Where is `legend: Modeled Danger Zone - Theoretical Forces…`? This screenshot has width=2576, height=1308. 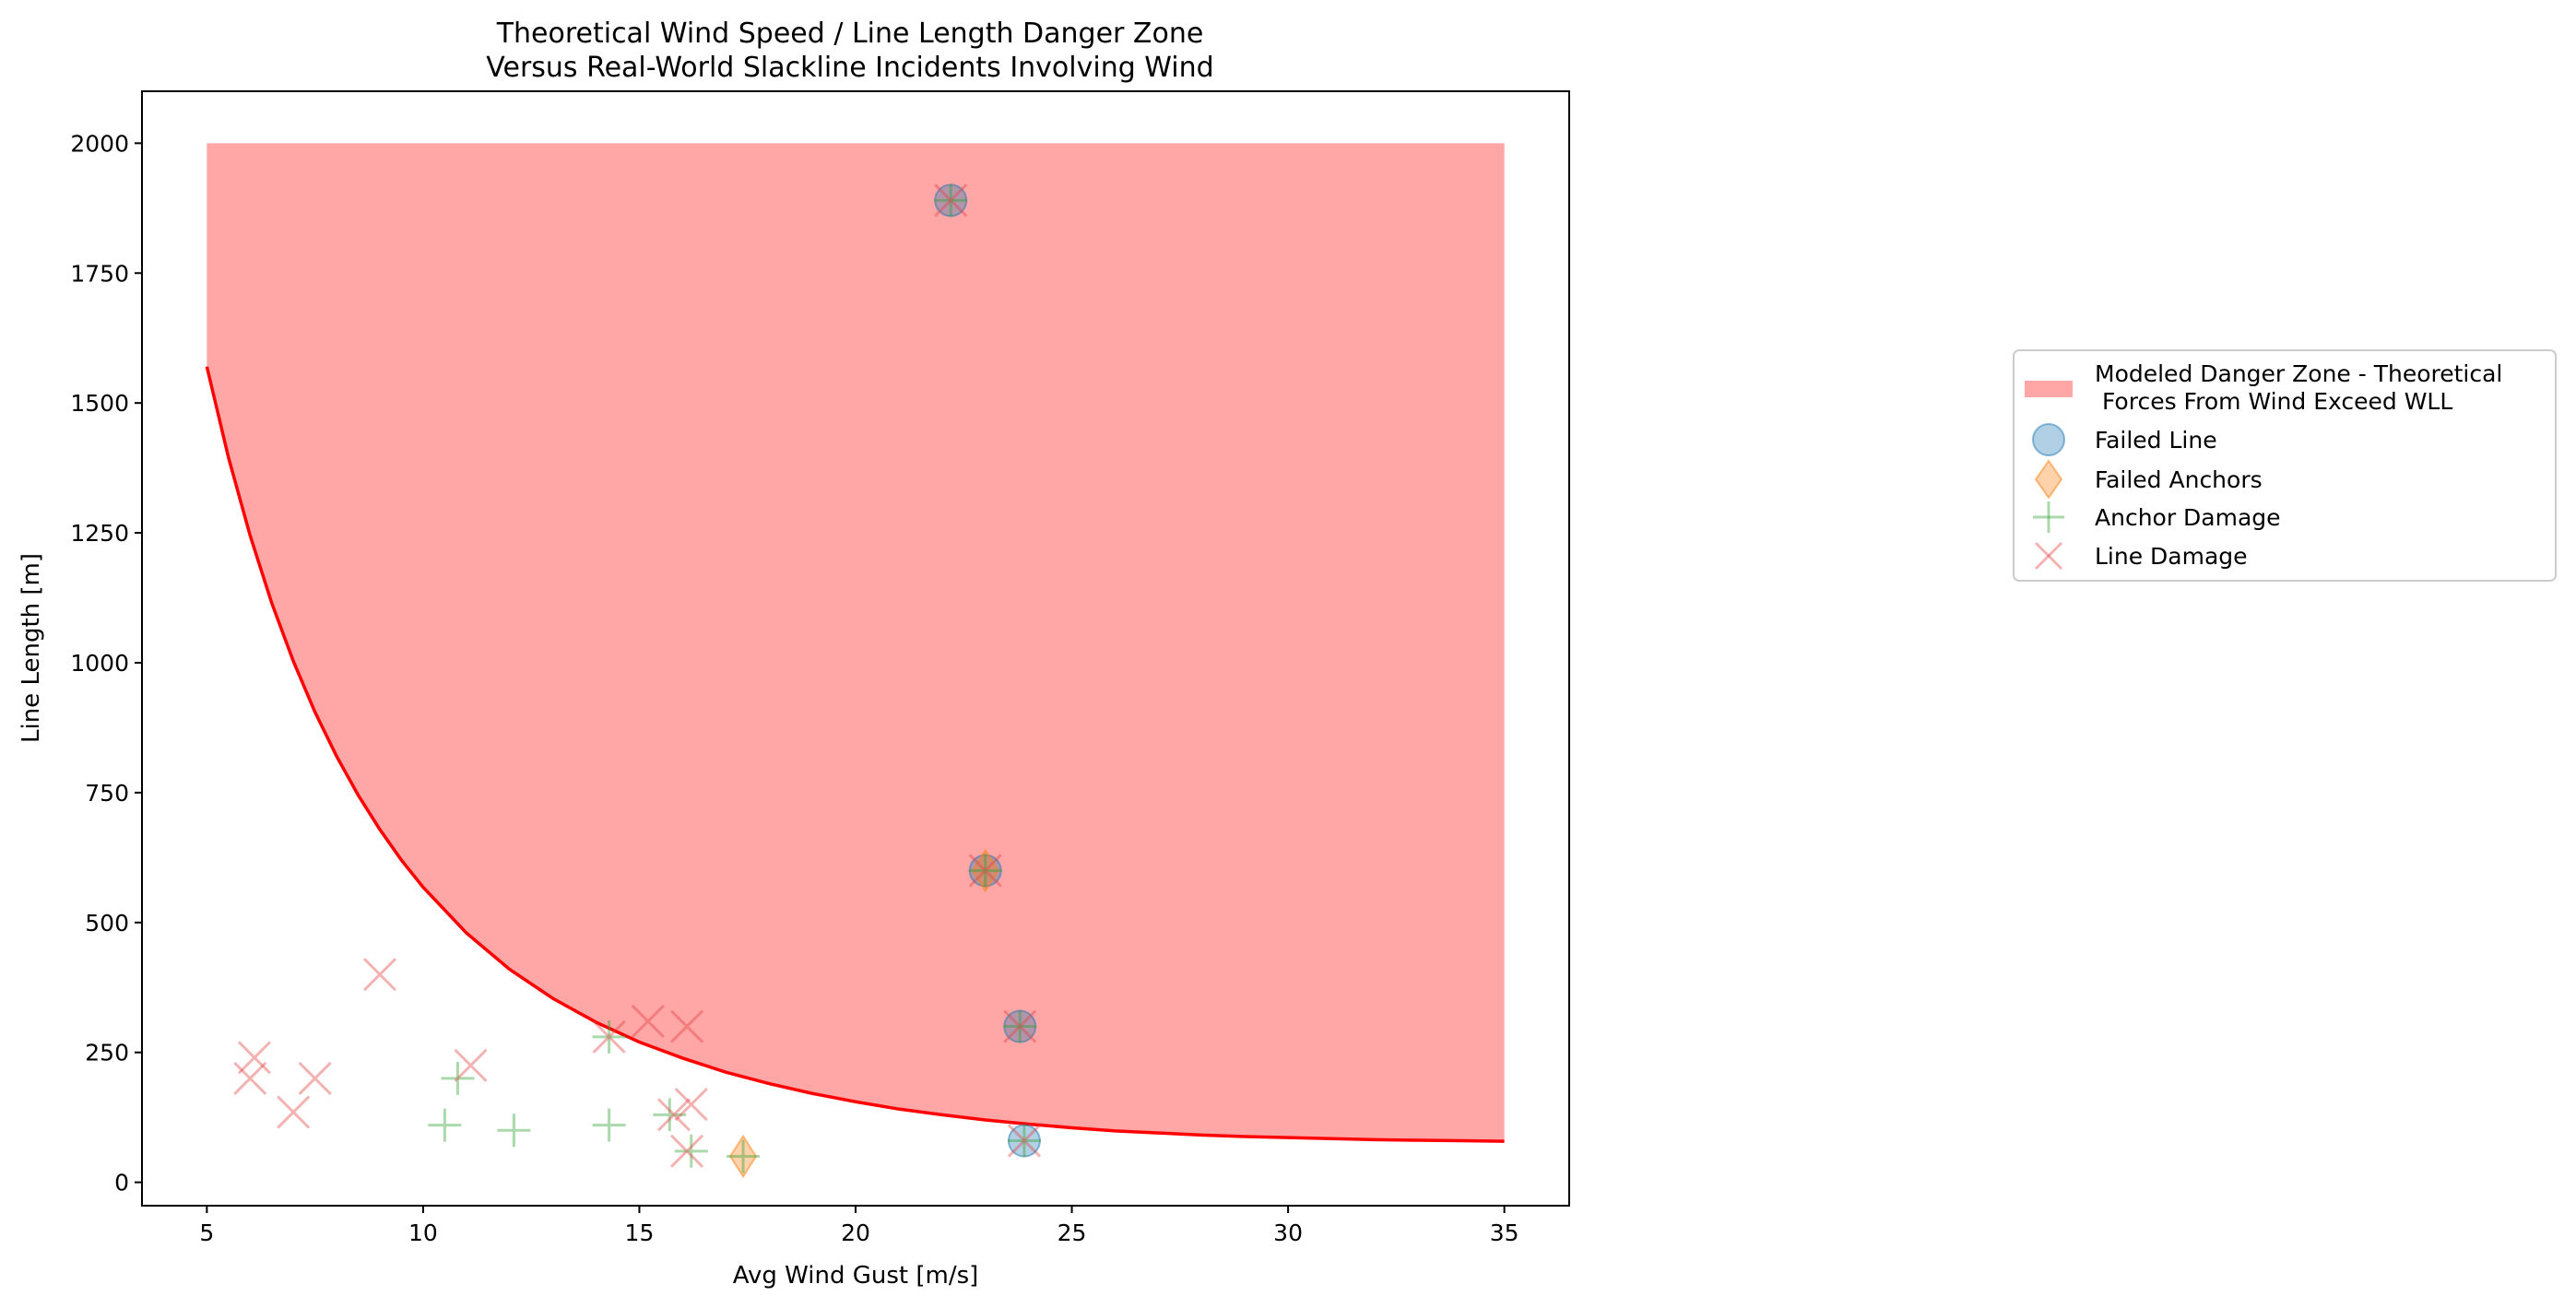
legend: Modeled Danger Zone - Theoretical Forces… is located at coordinates (2285, 466).